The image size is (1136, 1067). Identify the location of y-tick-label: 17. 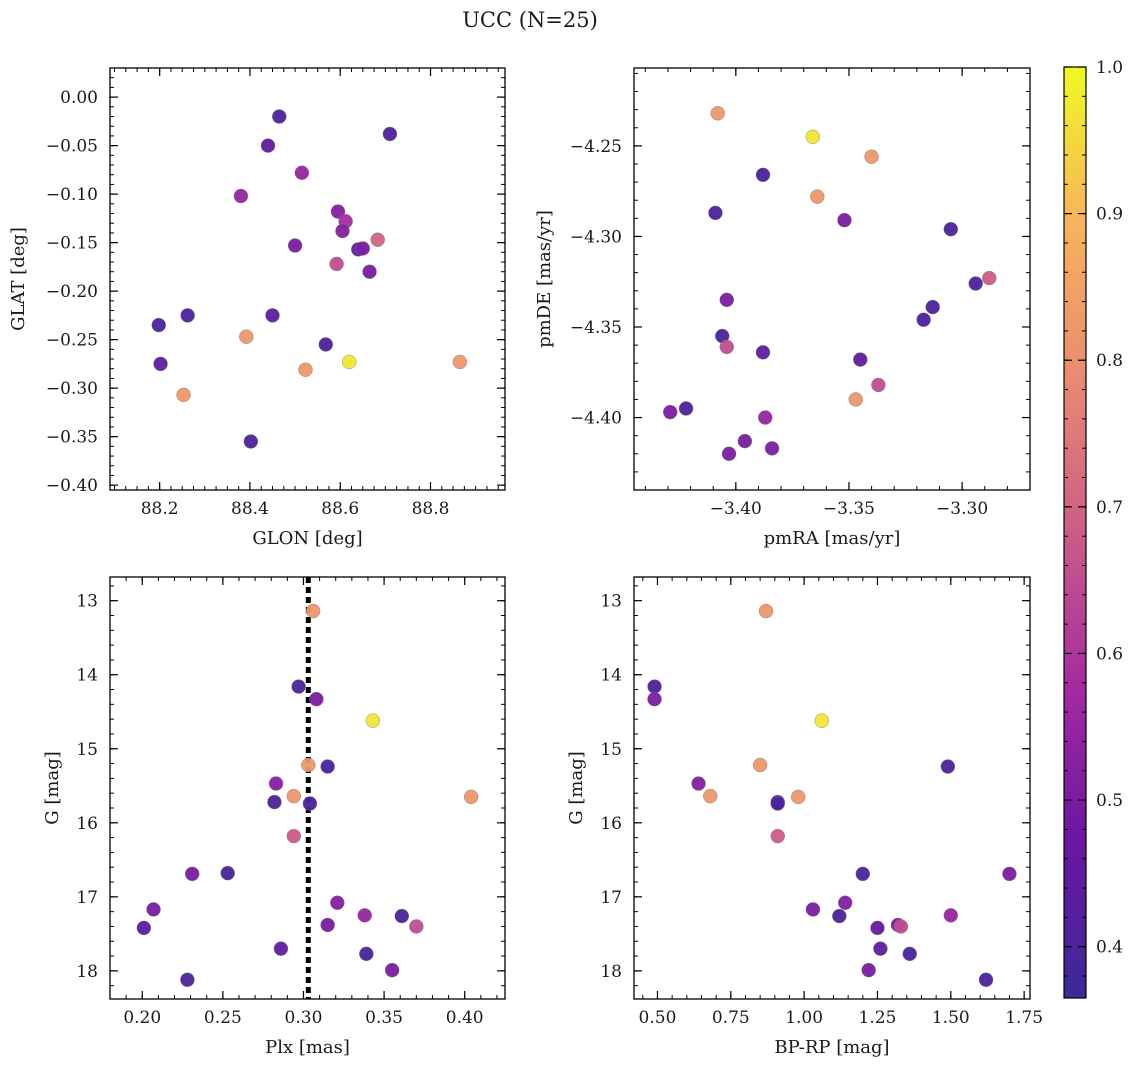
(611, 898).